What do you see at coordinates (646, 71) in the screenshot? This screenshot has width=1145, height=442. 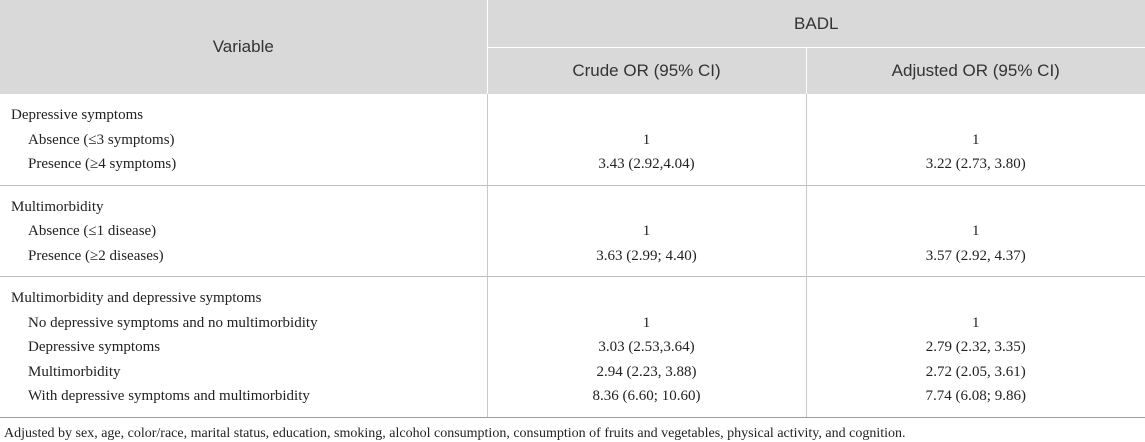 I see `header-crude-or: Crude OR (95% CI)` at bounding box center [646, 71].